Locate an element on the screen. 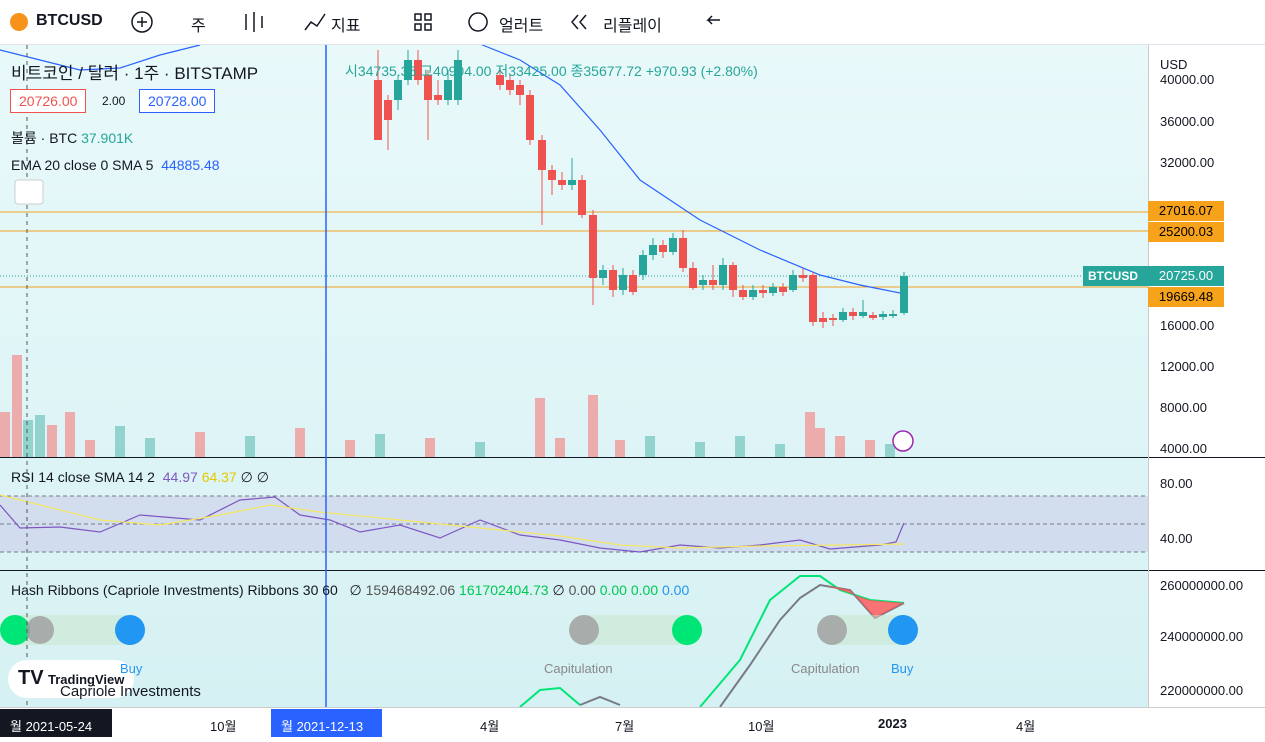 The height and width of the screenshot is (742, 1265). toolbar-bg is located at coordinates (632, 22).